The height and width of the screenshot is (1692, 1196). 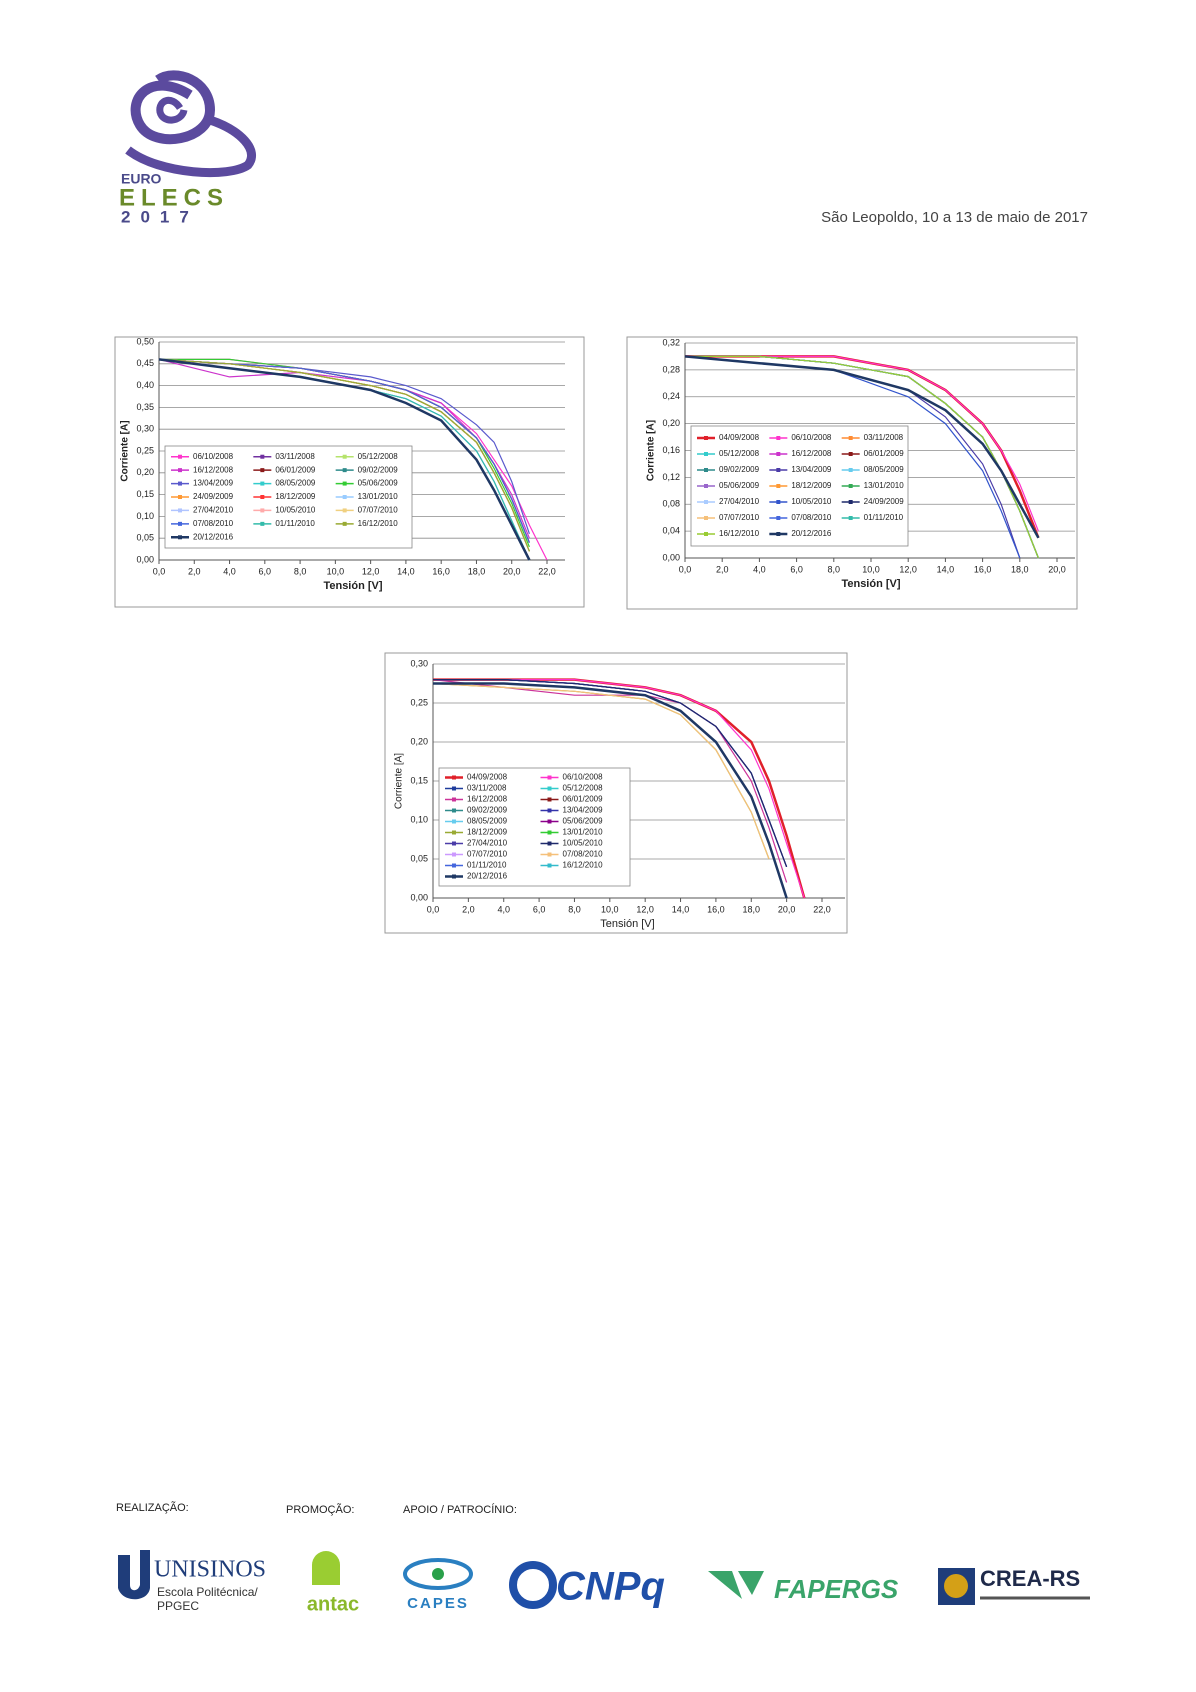 What do you see at coordinates (884, 501) in the screenshot?
I see `legend-label: 24/09/2009` at bounding box center [884, 501].